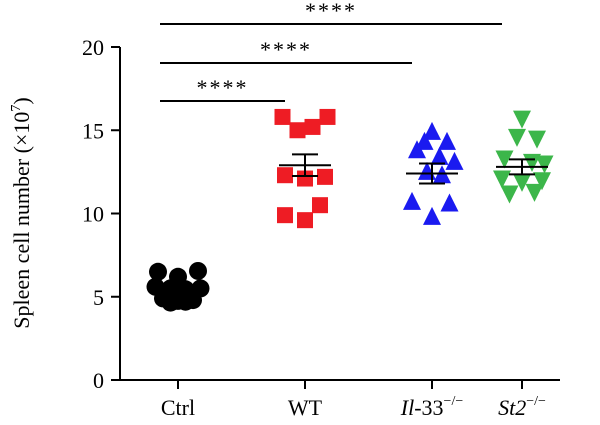  I want to click on category-label-part: St2, so click(512, 407).